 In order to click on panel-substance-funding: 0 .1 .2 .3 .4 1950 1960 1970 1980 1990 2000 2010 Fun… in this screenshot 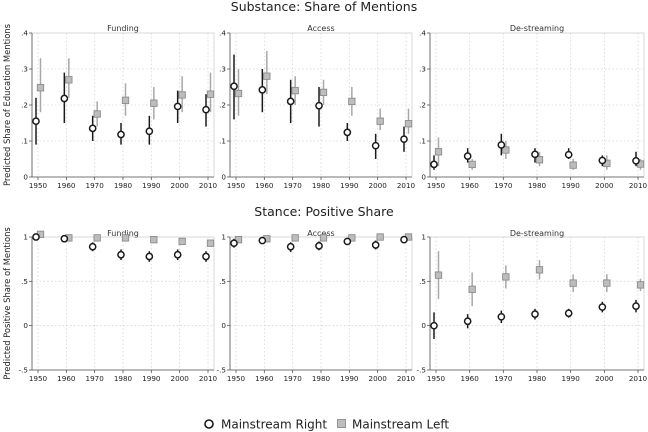, I will do `click(110, 107)`.